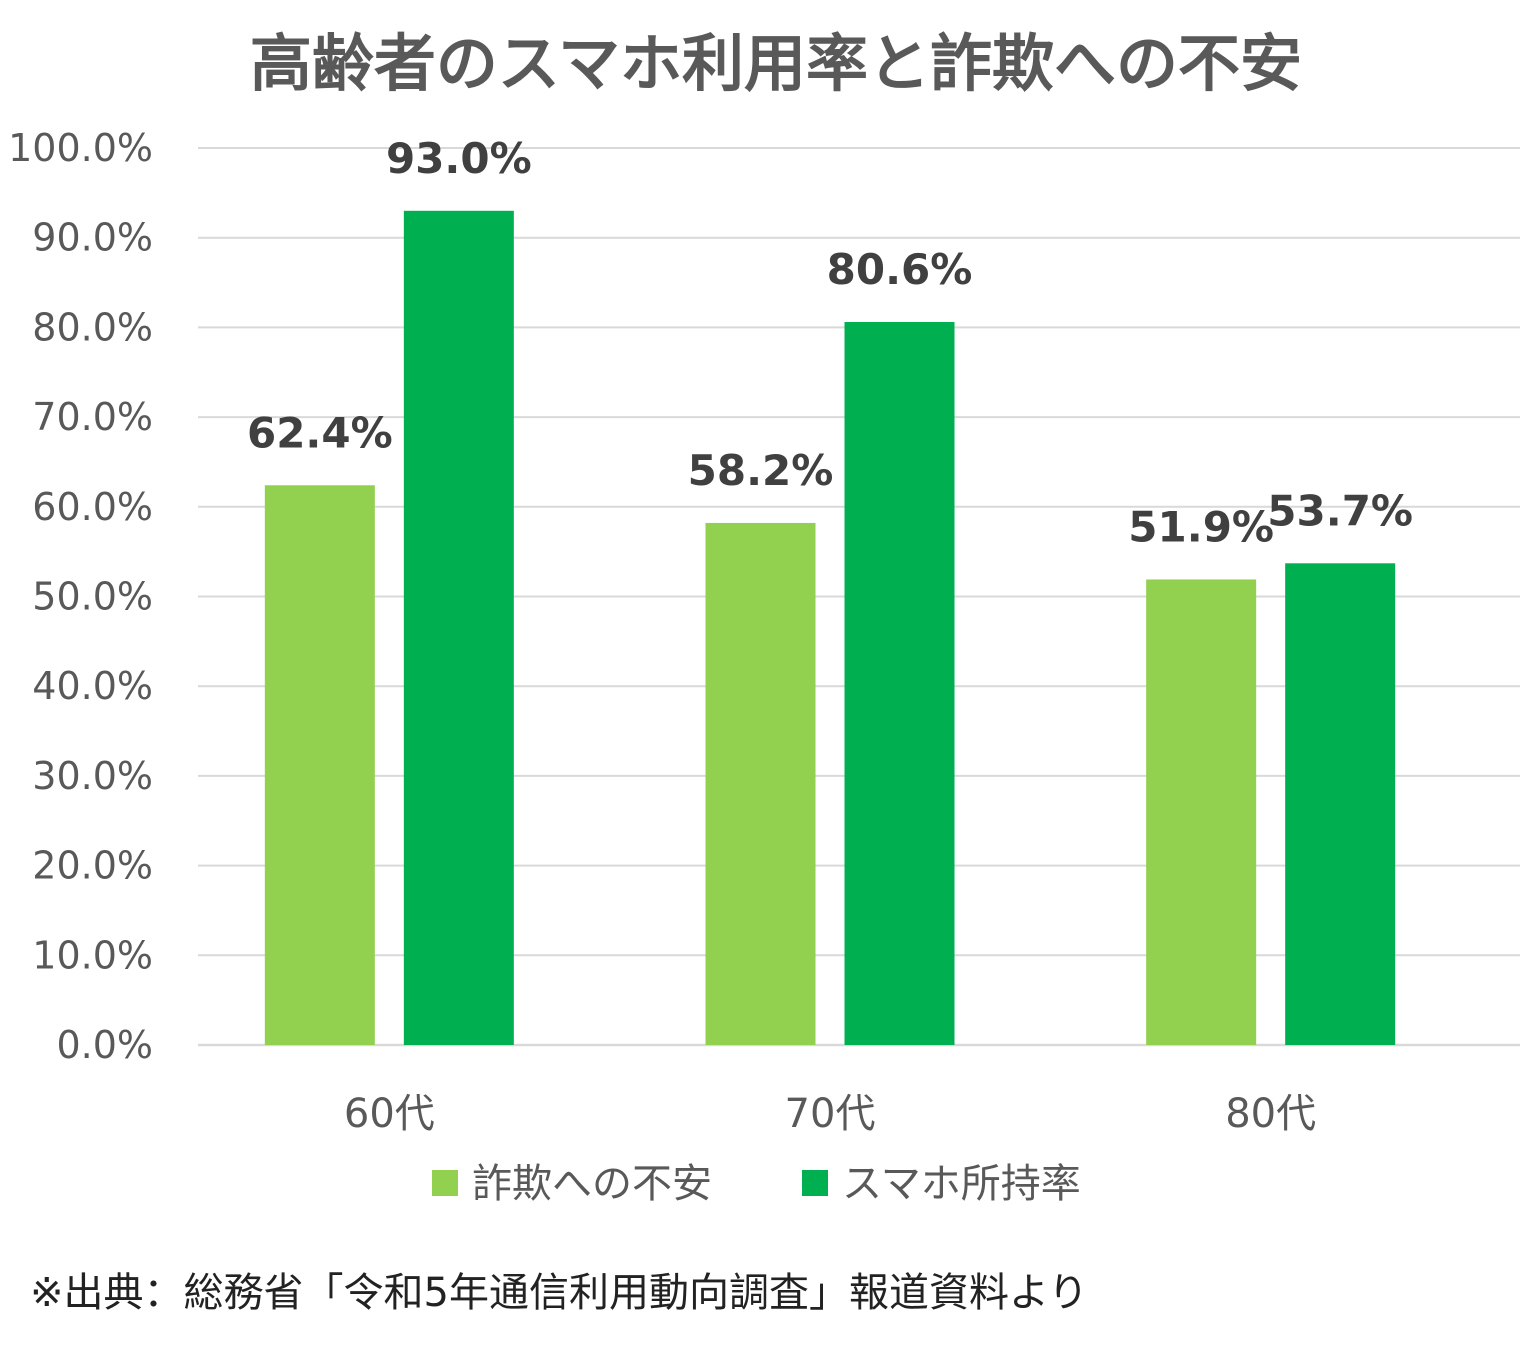 Image resolution: width=1520 pixels, height=1350 pixels. I want to click on y-tick-label: 20.0%, so click(92, 866).